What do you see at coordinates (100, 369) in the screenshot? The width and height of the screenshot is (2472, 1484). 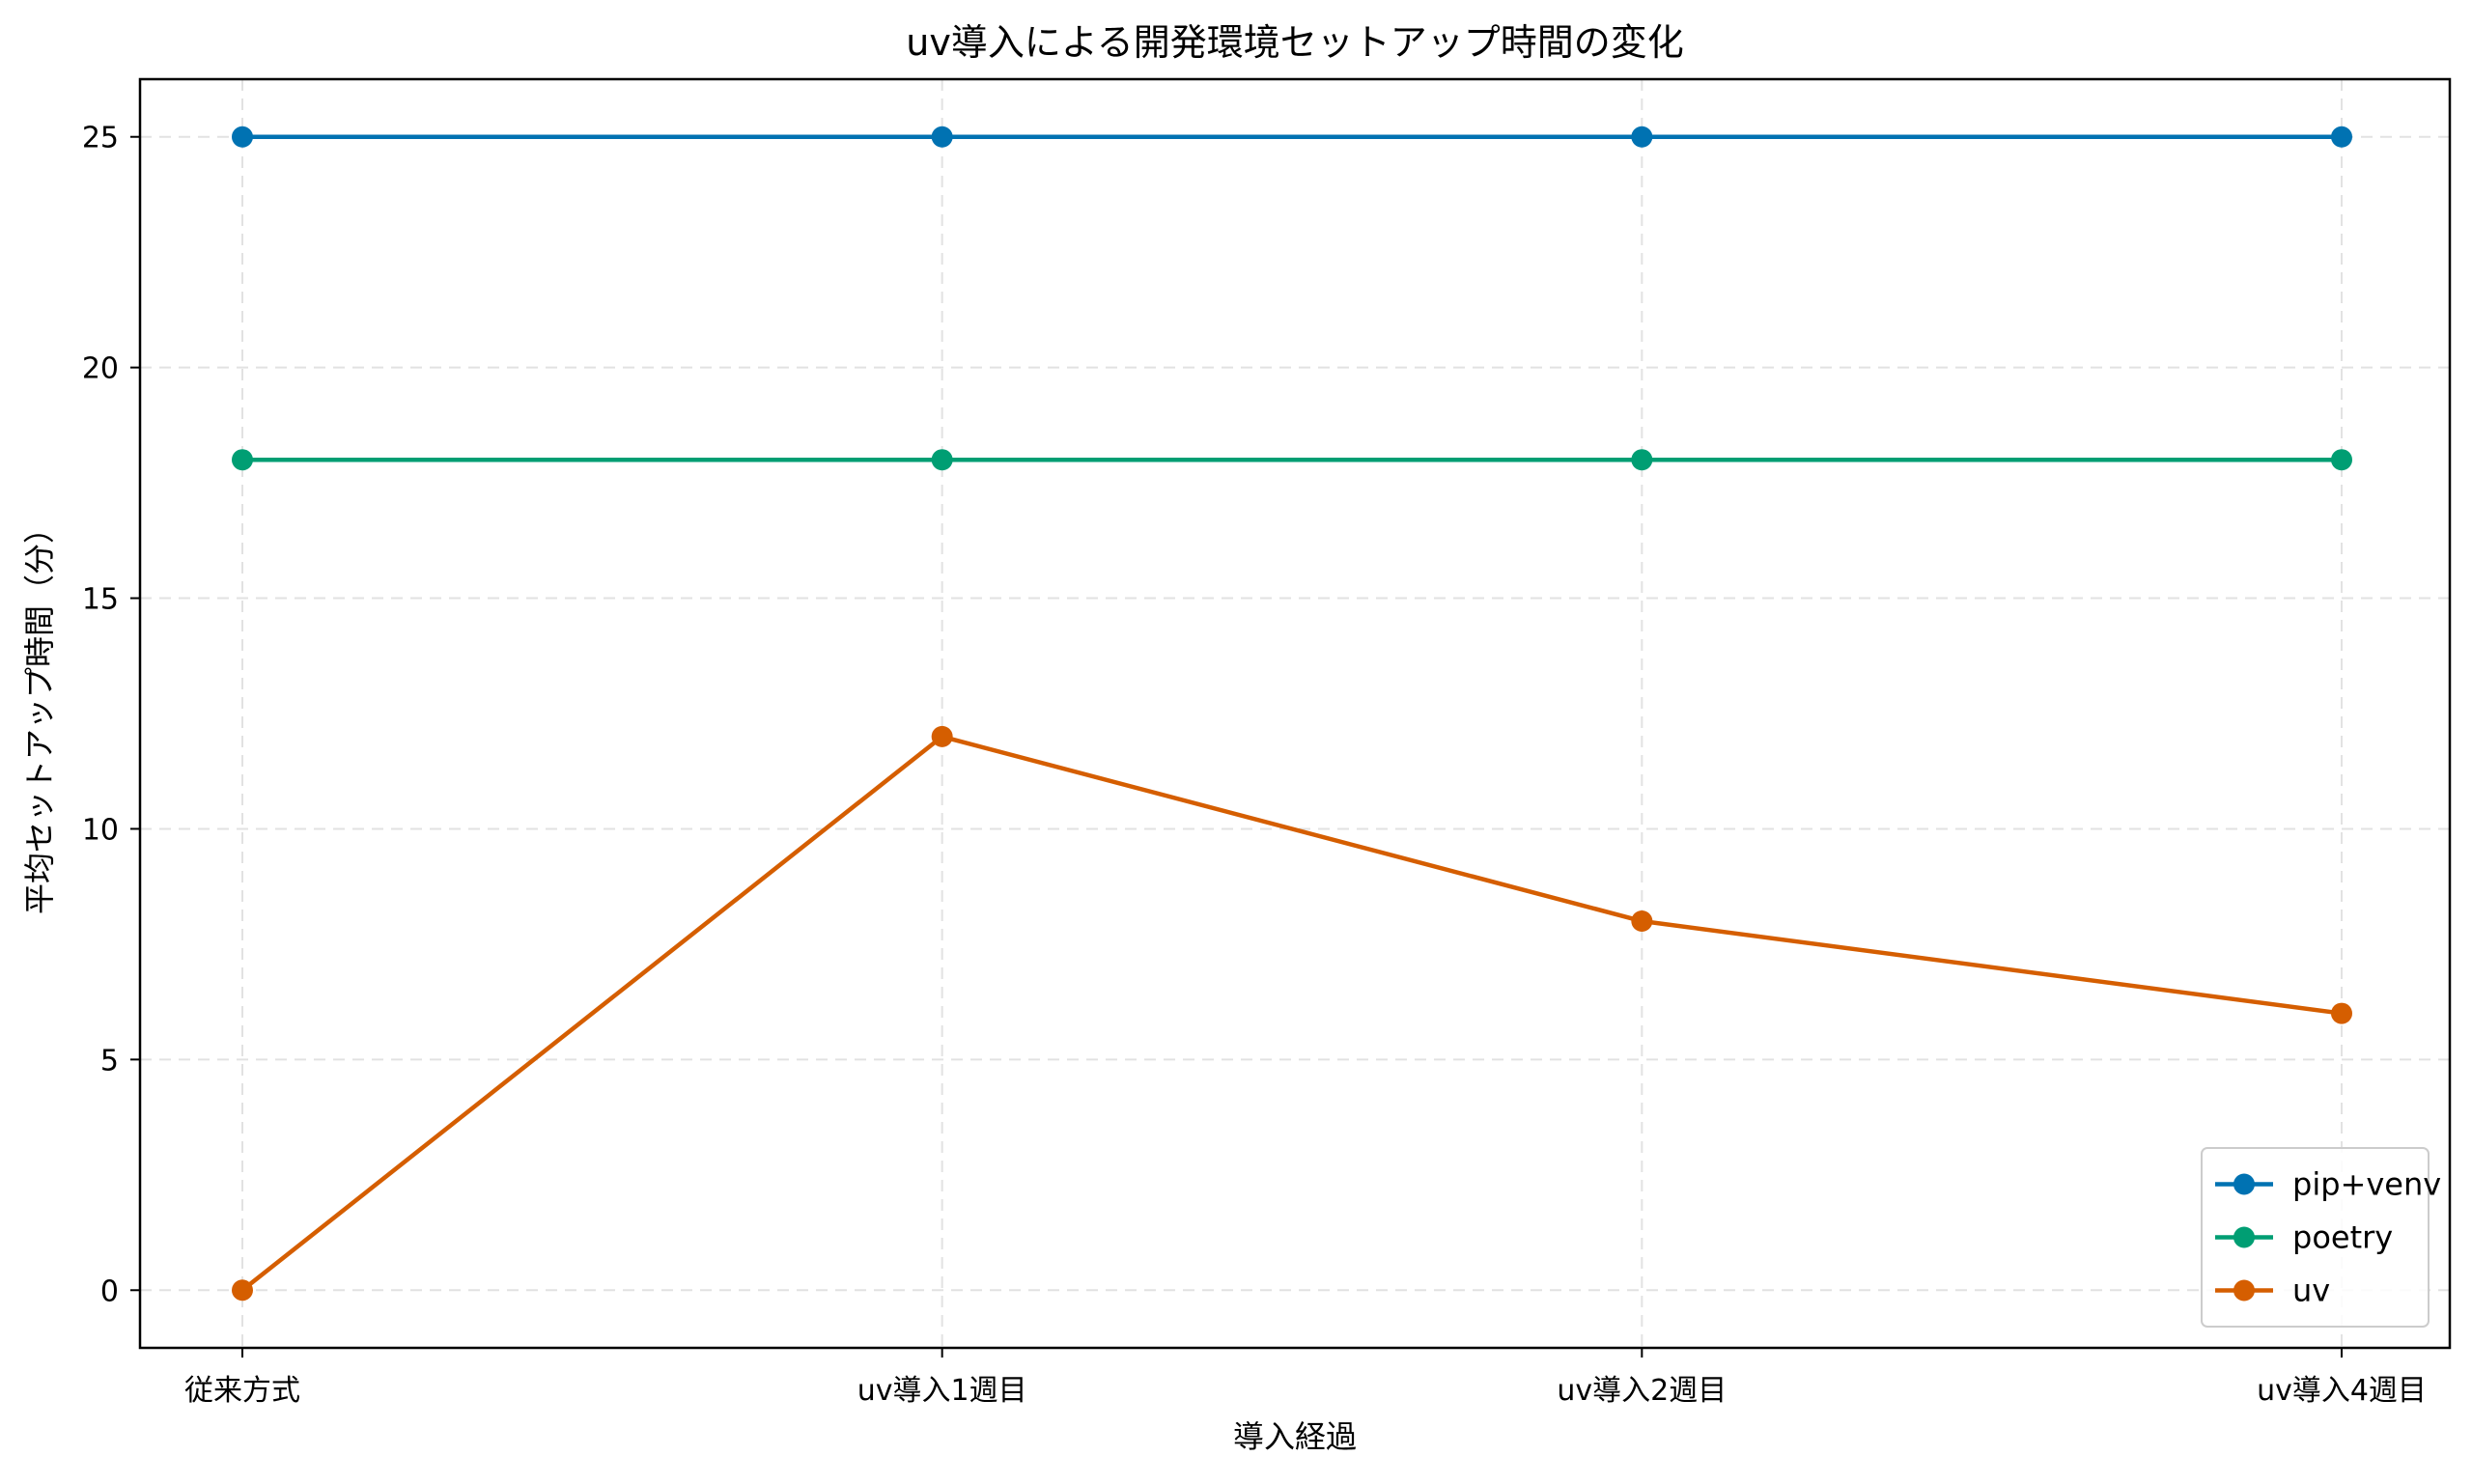 I see `y-tick-label: 20` at bounding box center [100, 369].